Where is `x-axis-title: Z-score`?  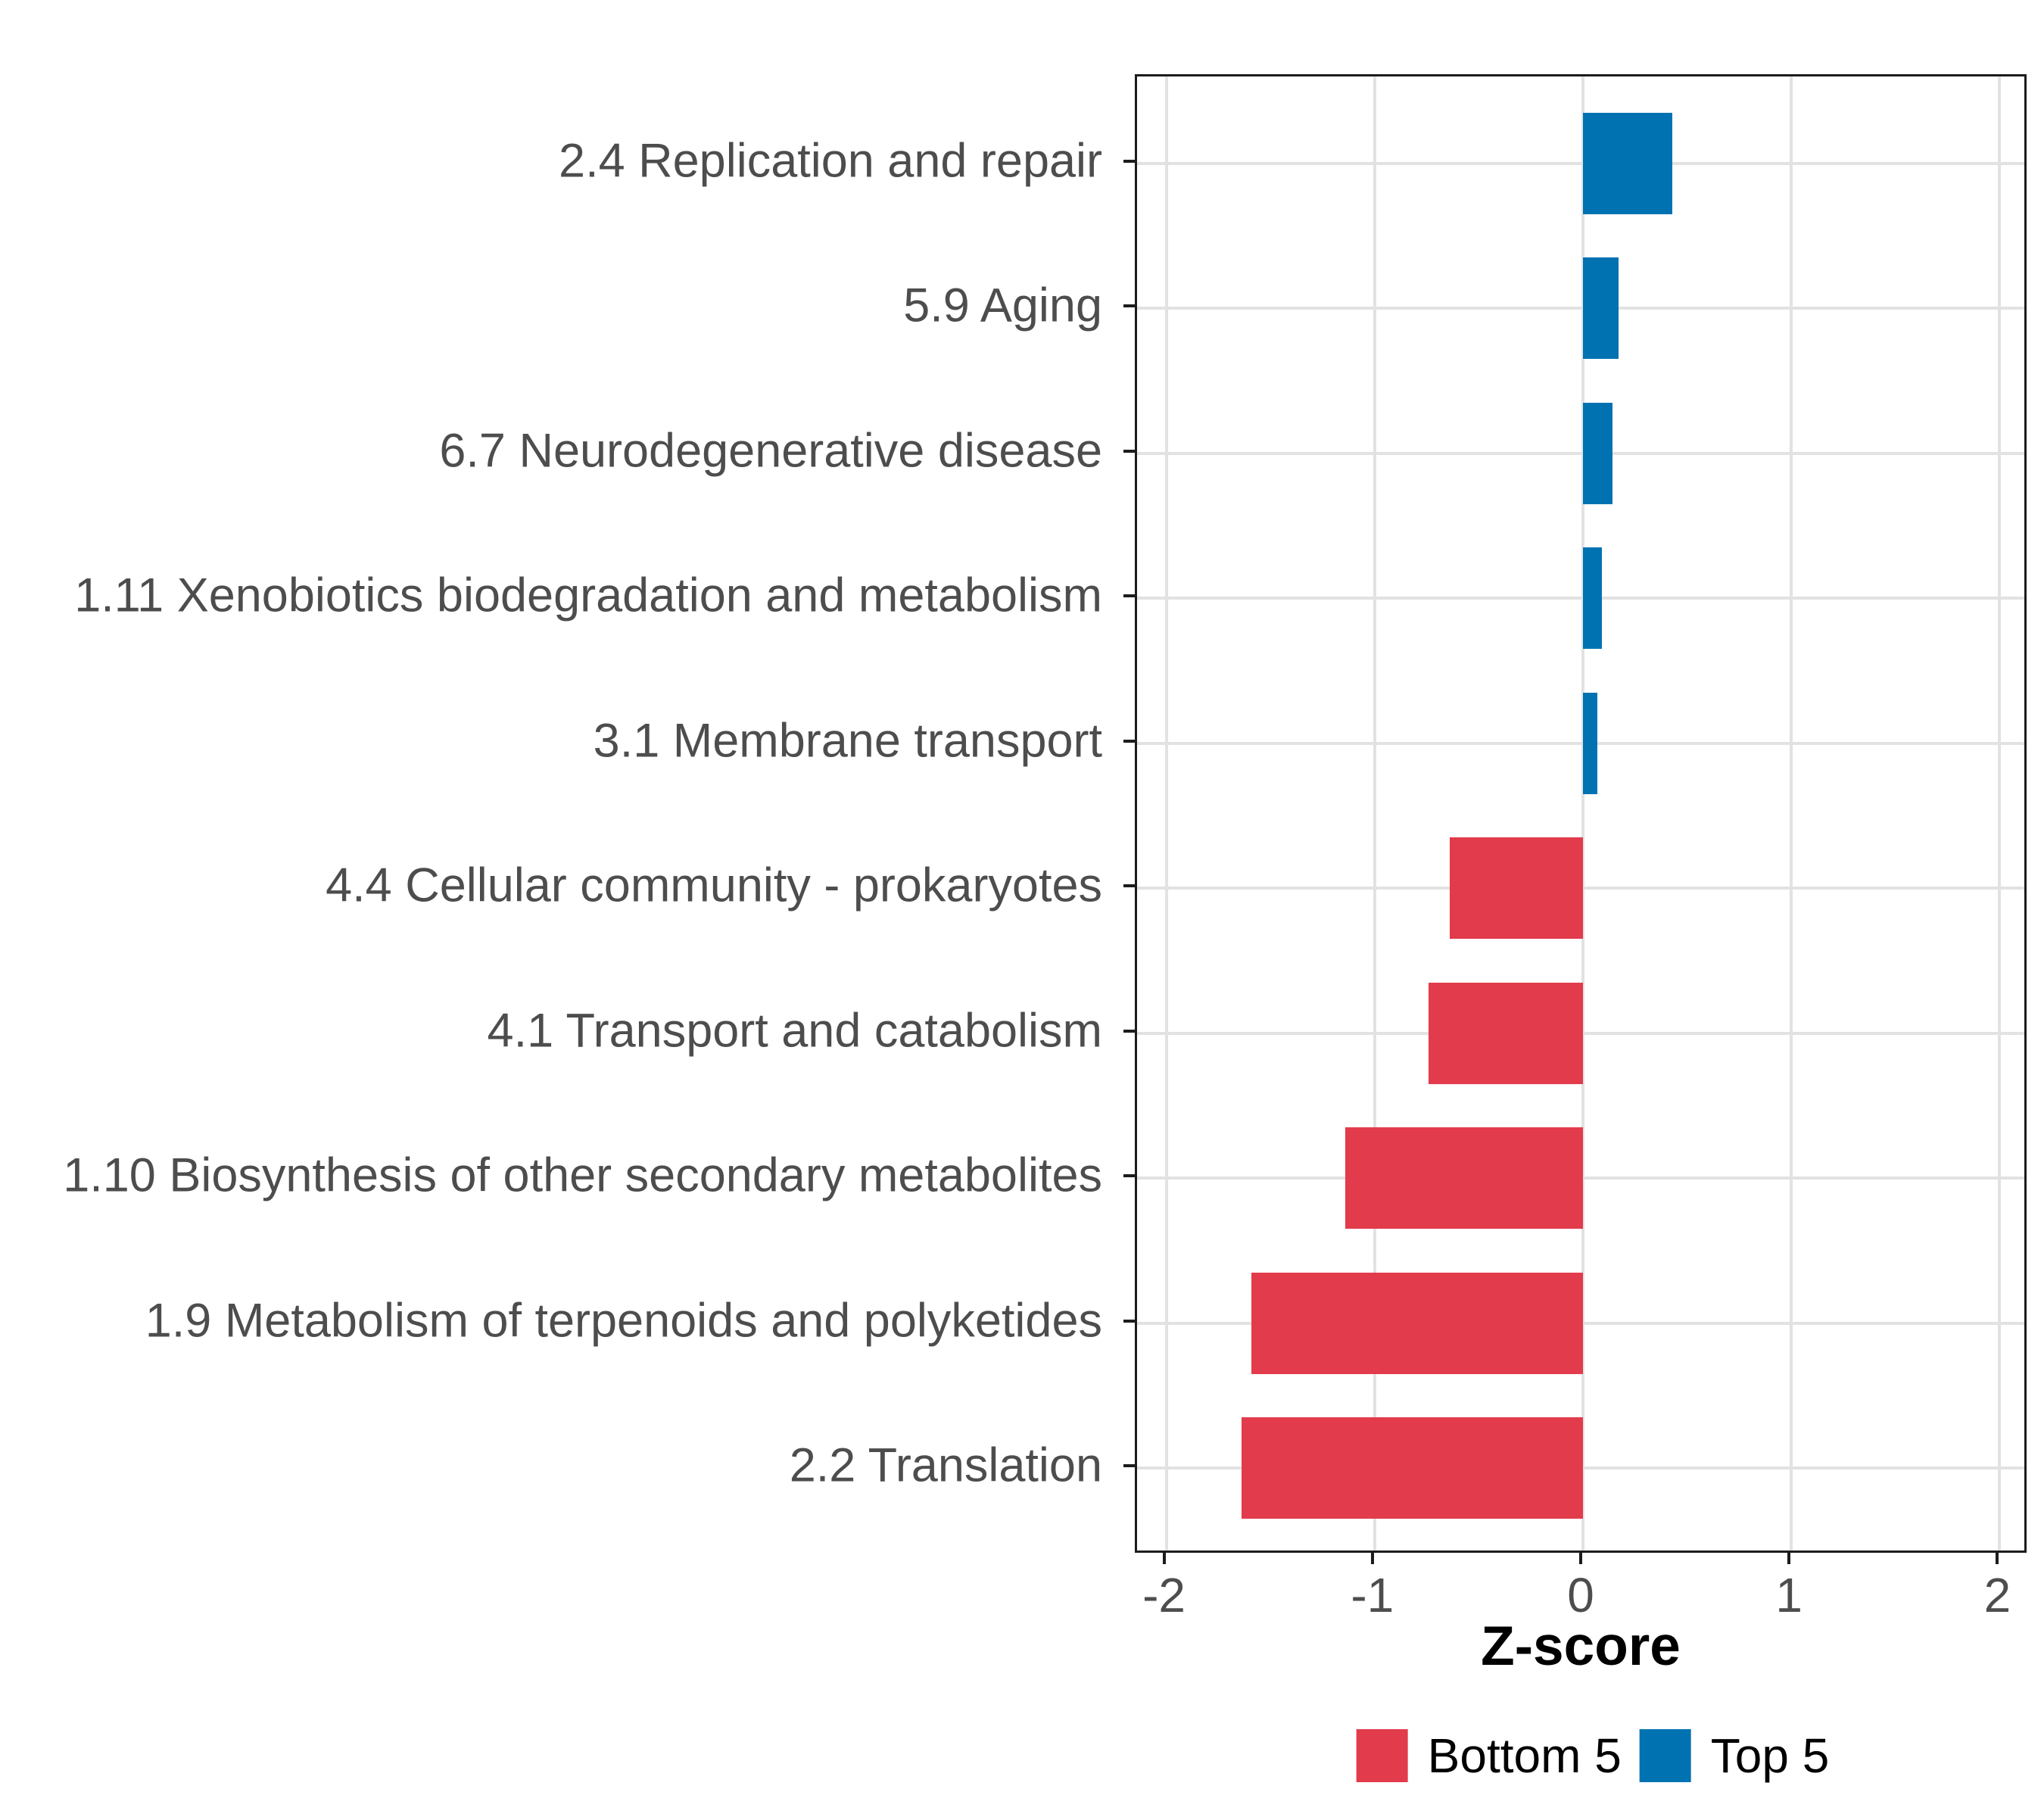 x-axis-title: Z-score is located at coordinates (1581, 1646).